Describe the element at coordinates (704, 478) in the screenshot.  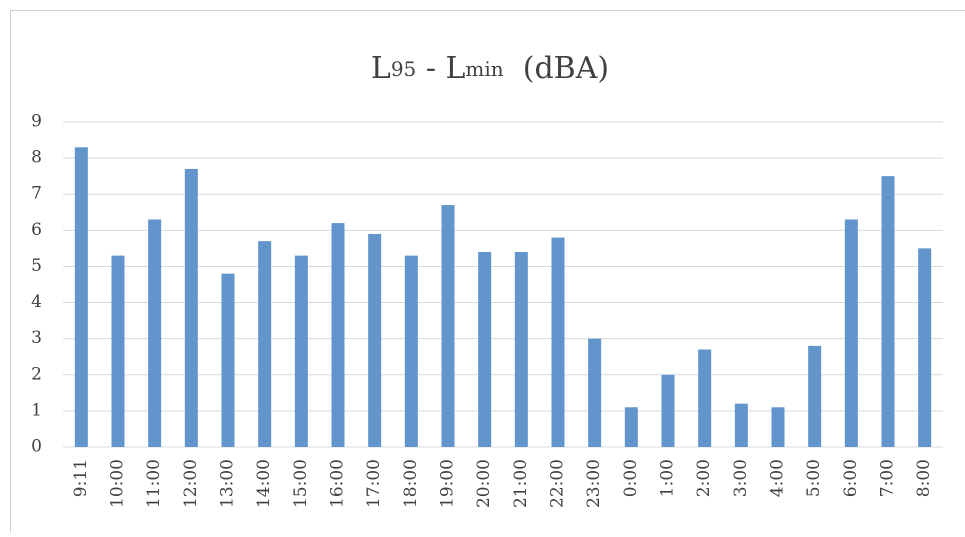
I see `x-tick-label: 2:00` at that location.